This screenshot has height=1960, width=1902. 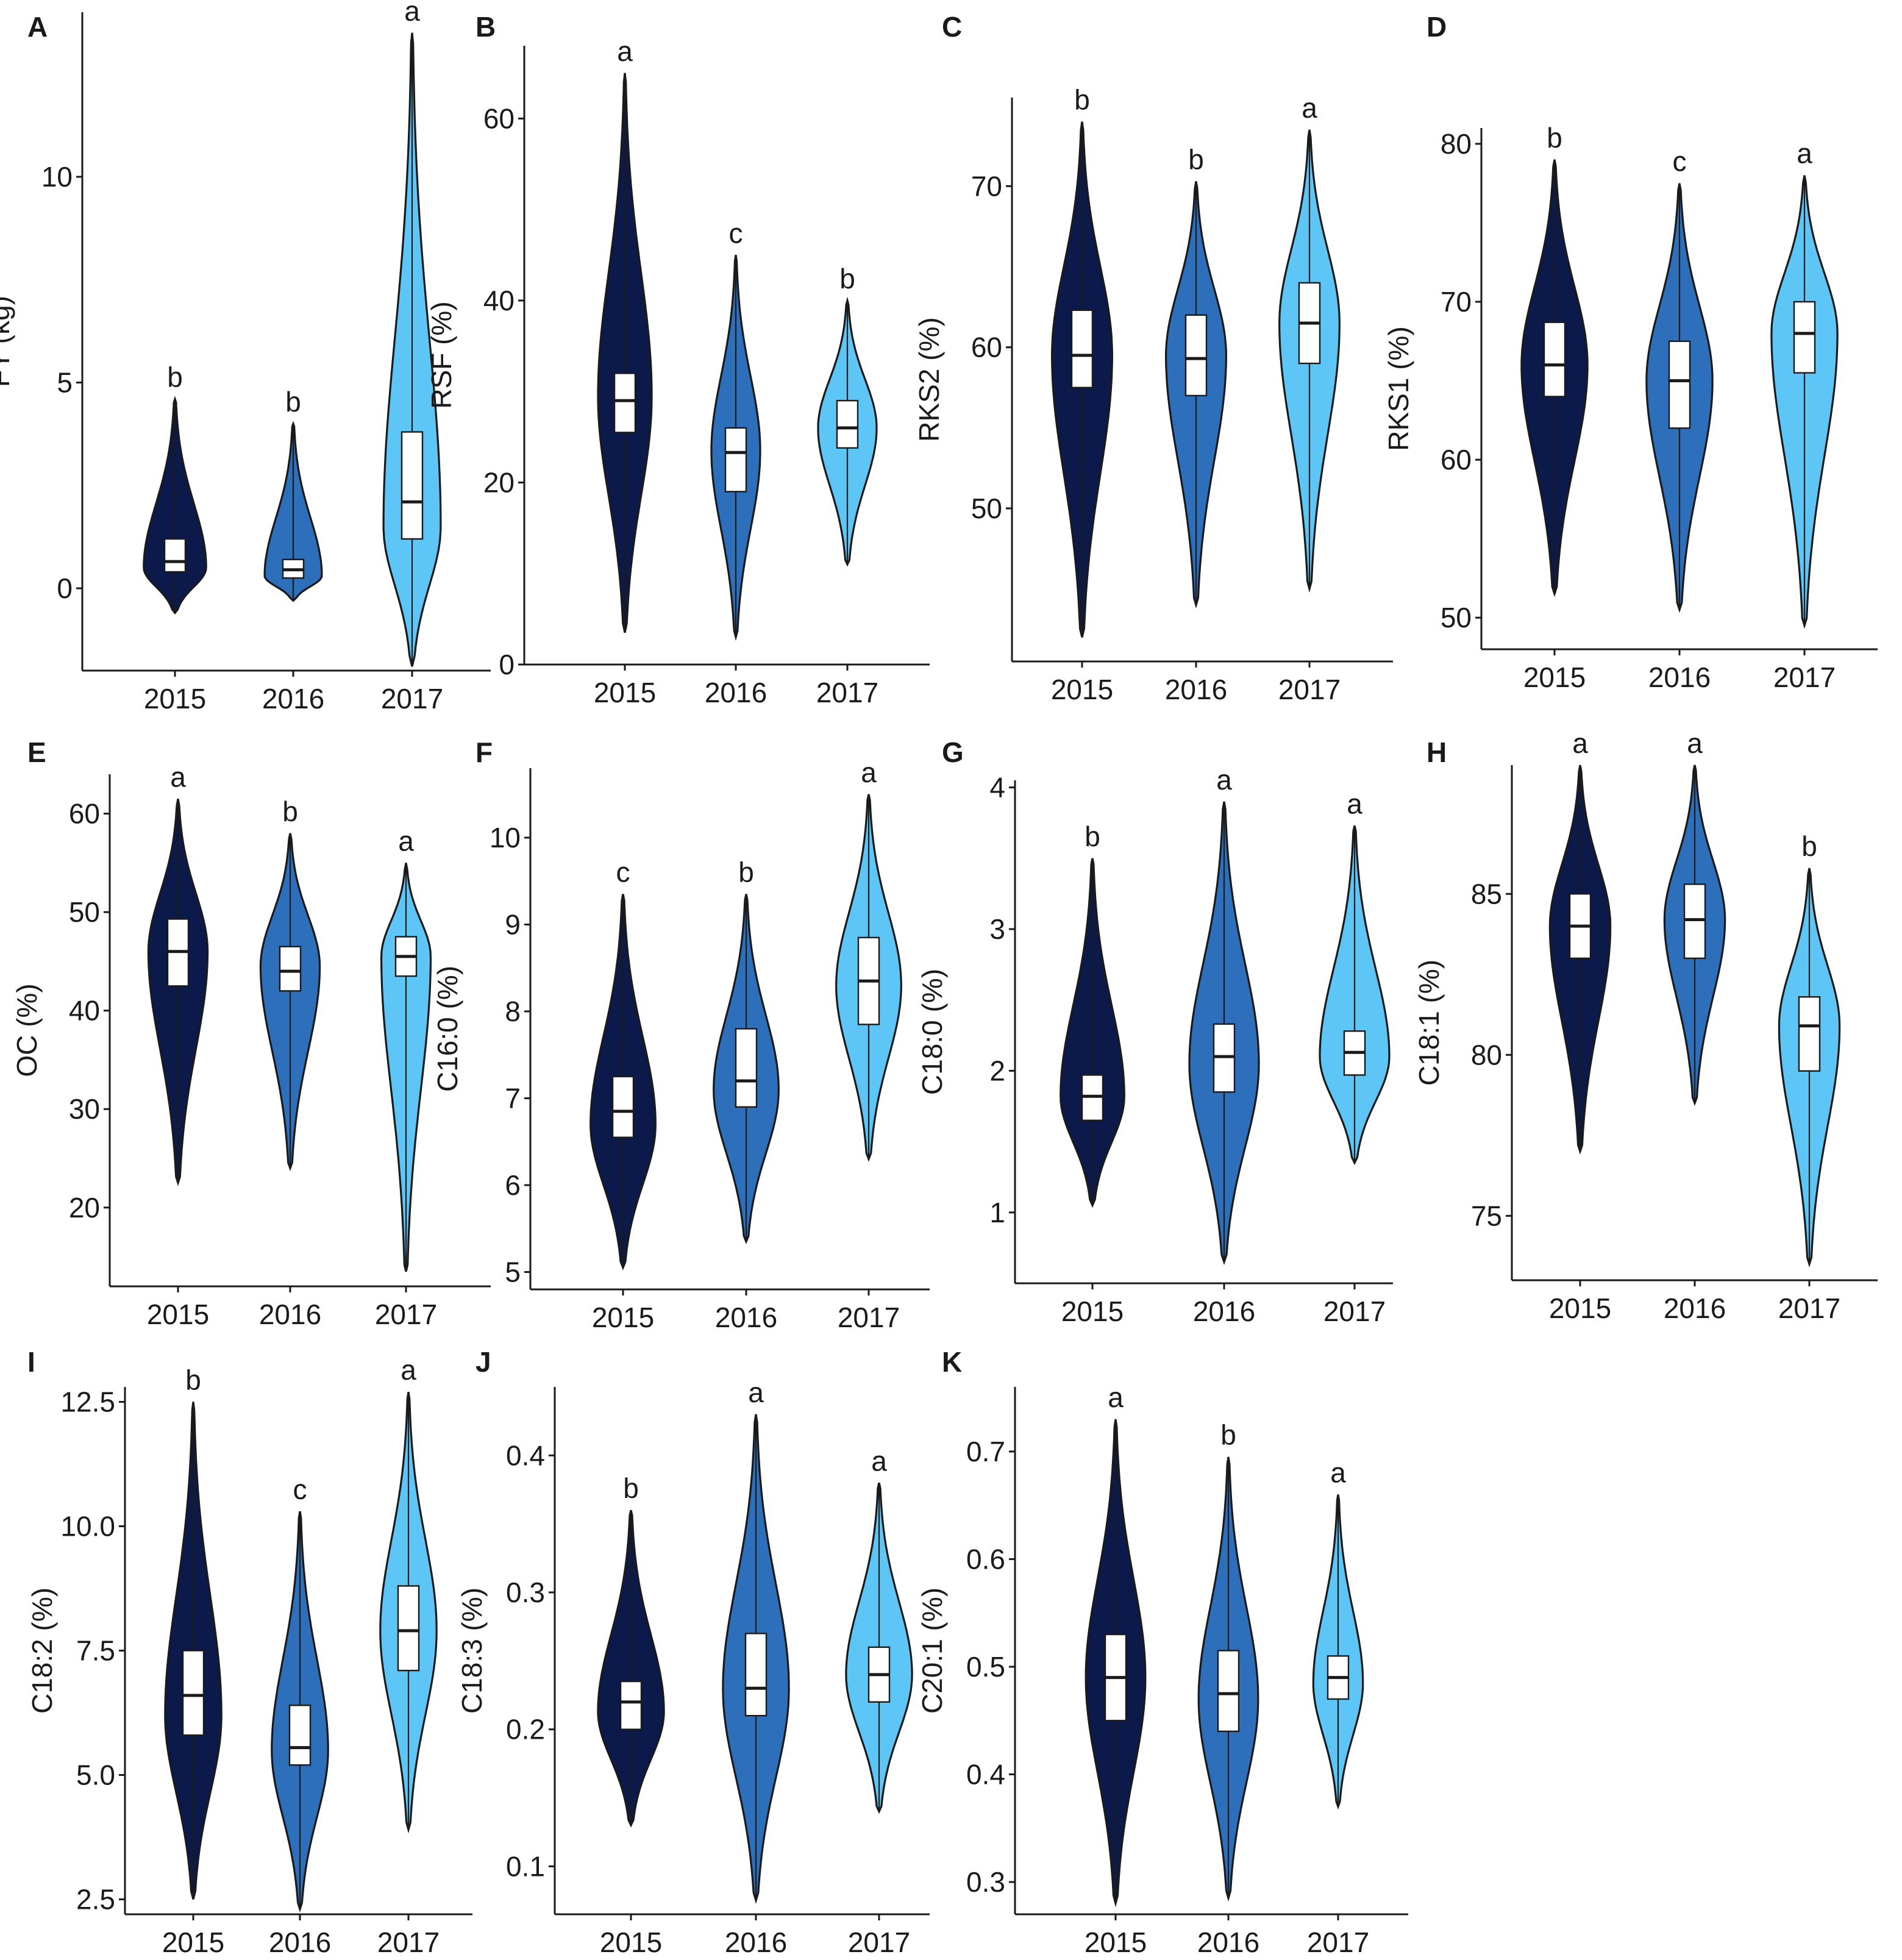 I want to click on y-tick-label: 50, so click(x=1457, y=617).